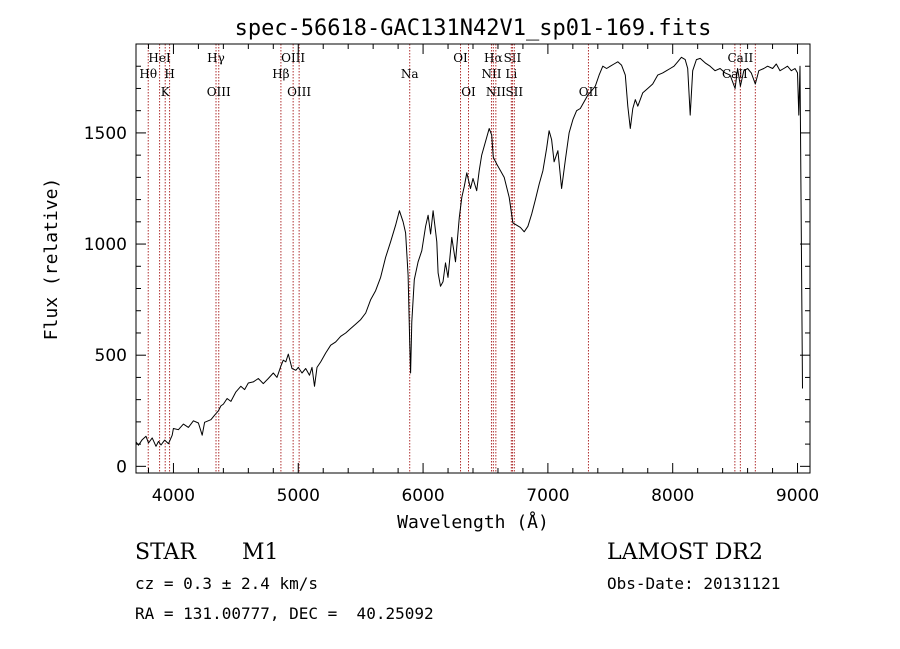 The height and width of the screenshot is (649, 900). I want to click on spectral-line-label: H, so click(169, 74).